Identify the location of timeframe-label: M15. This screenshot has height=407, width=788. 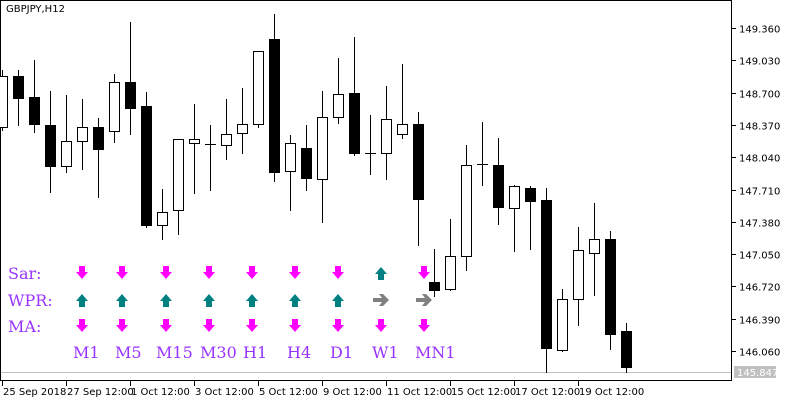
(174, 352).